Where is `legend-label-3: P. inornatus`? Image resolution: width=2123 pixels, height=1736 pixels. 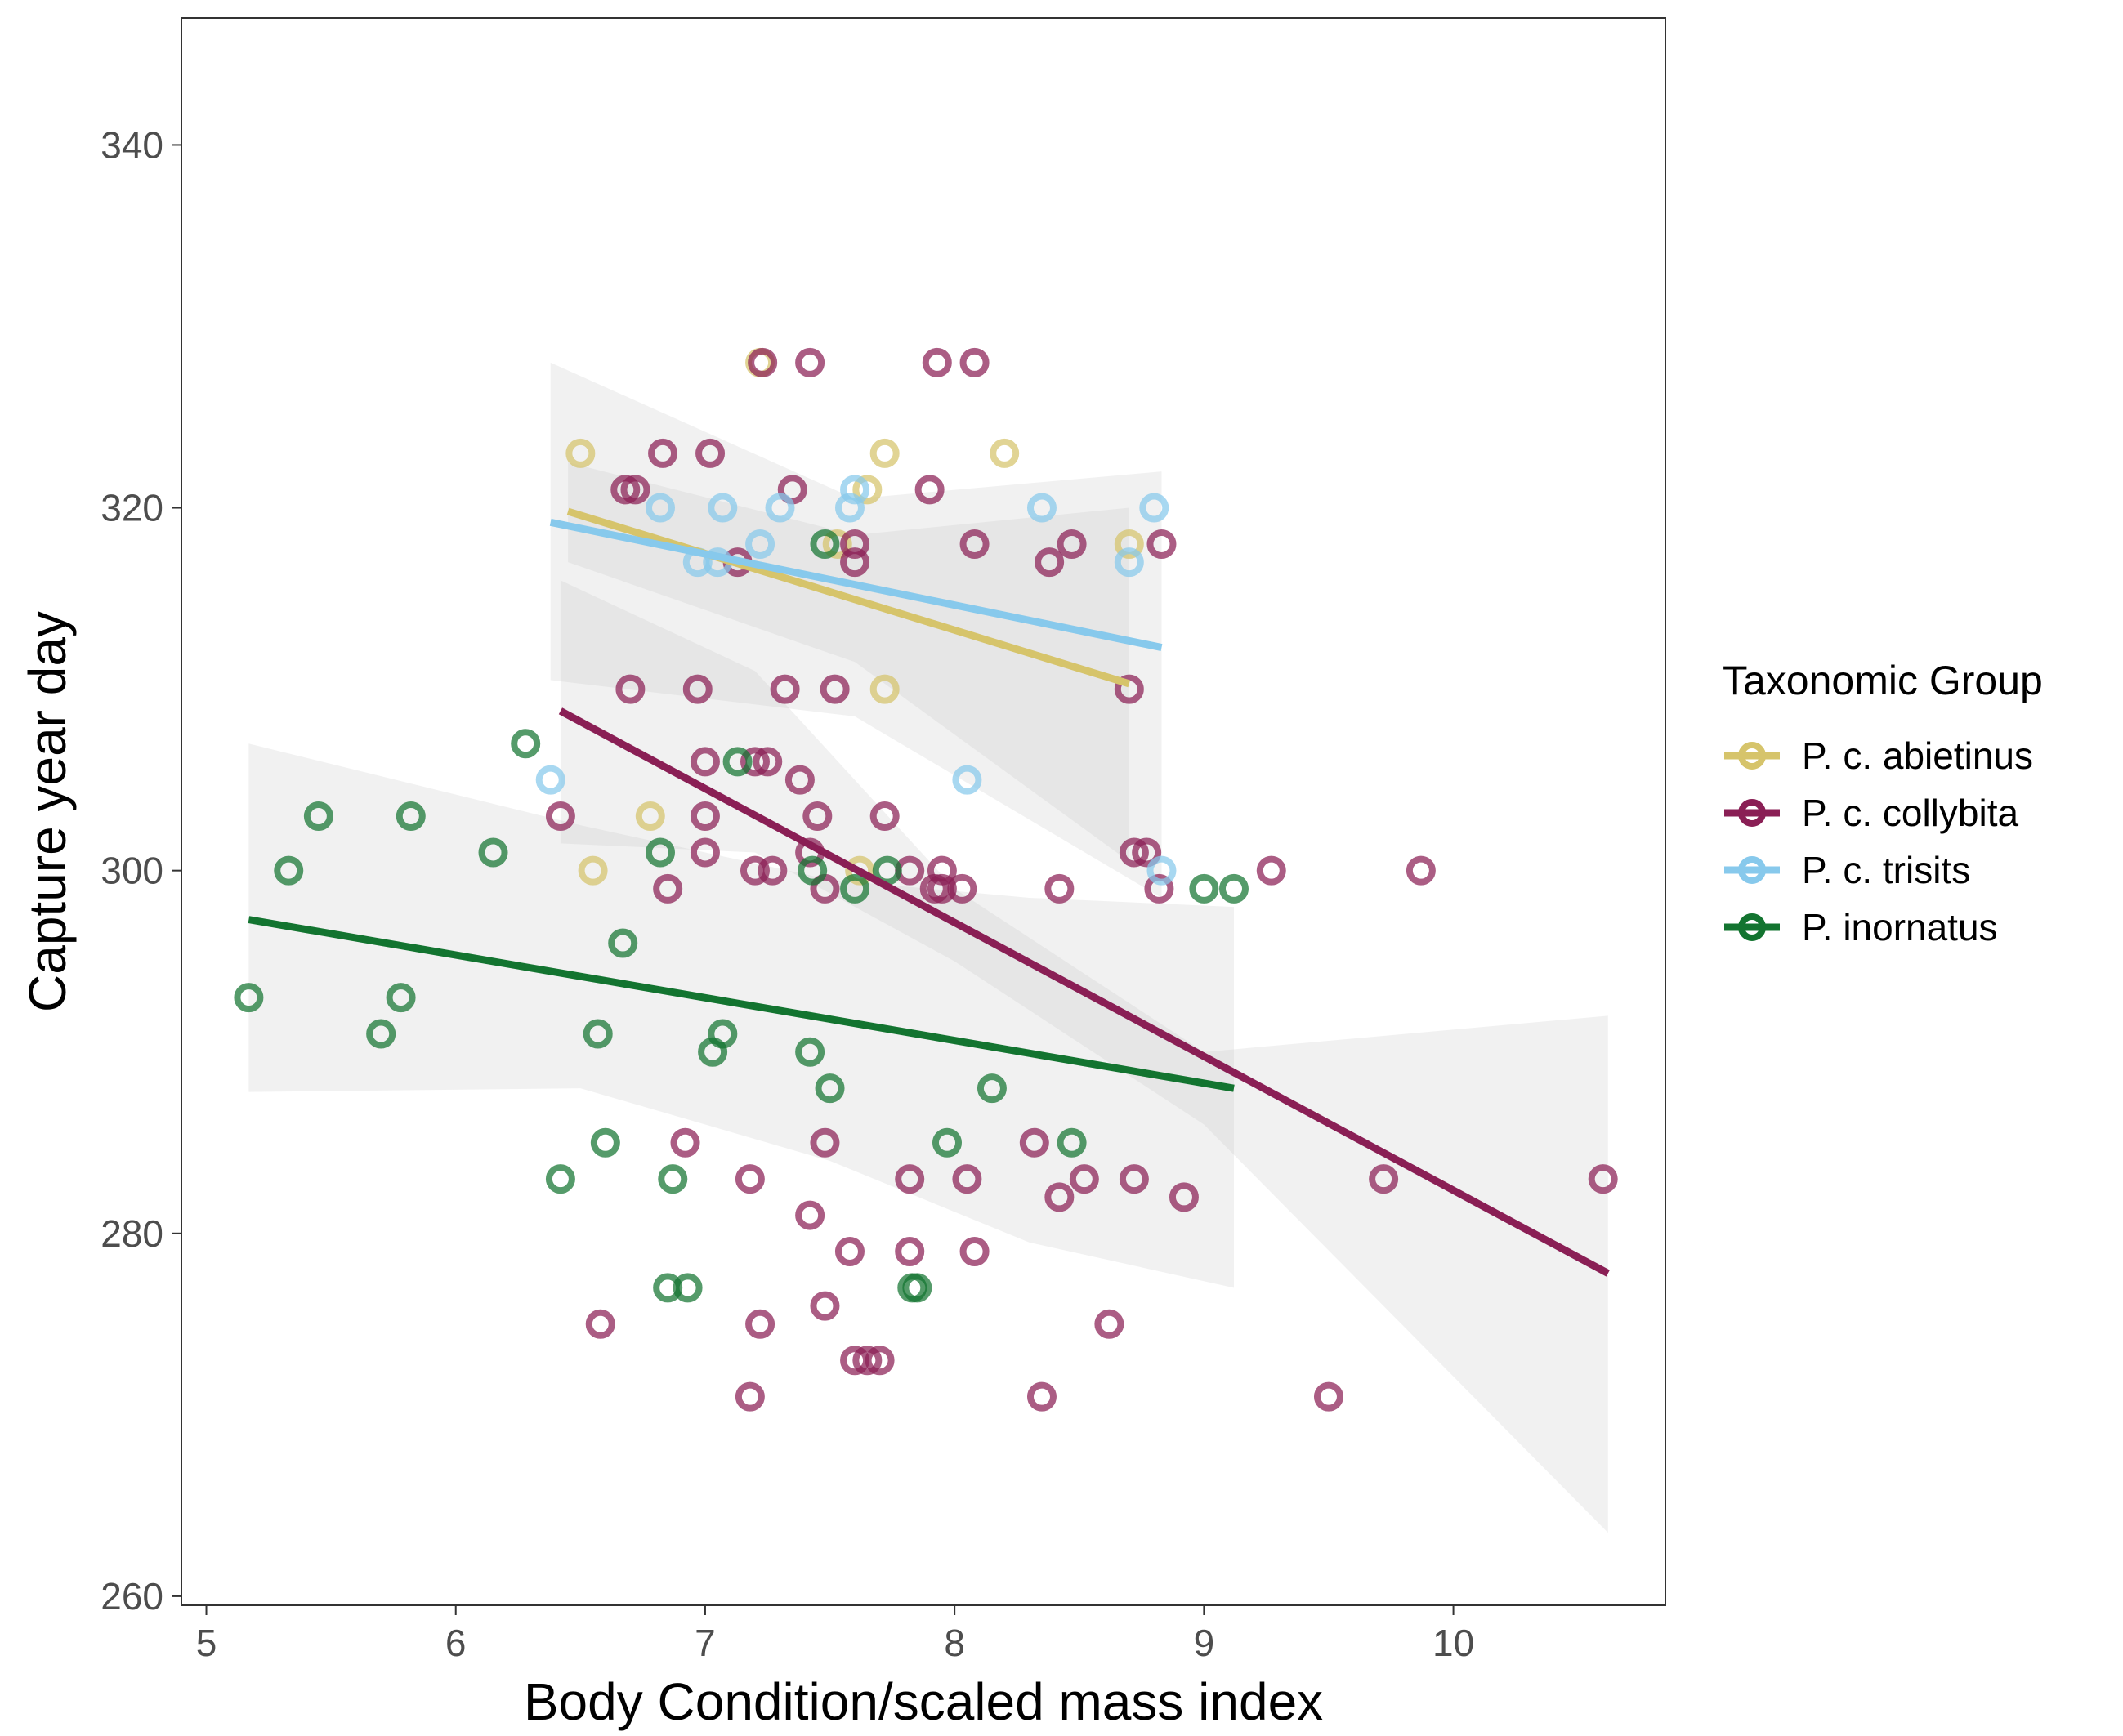 legend-label-3: P. inornatus is located at coordinates (1900, 927).